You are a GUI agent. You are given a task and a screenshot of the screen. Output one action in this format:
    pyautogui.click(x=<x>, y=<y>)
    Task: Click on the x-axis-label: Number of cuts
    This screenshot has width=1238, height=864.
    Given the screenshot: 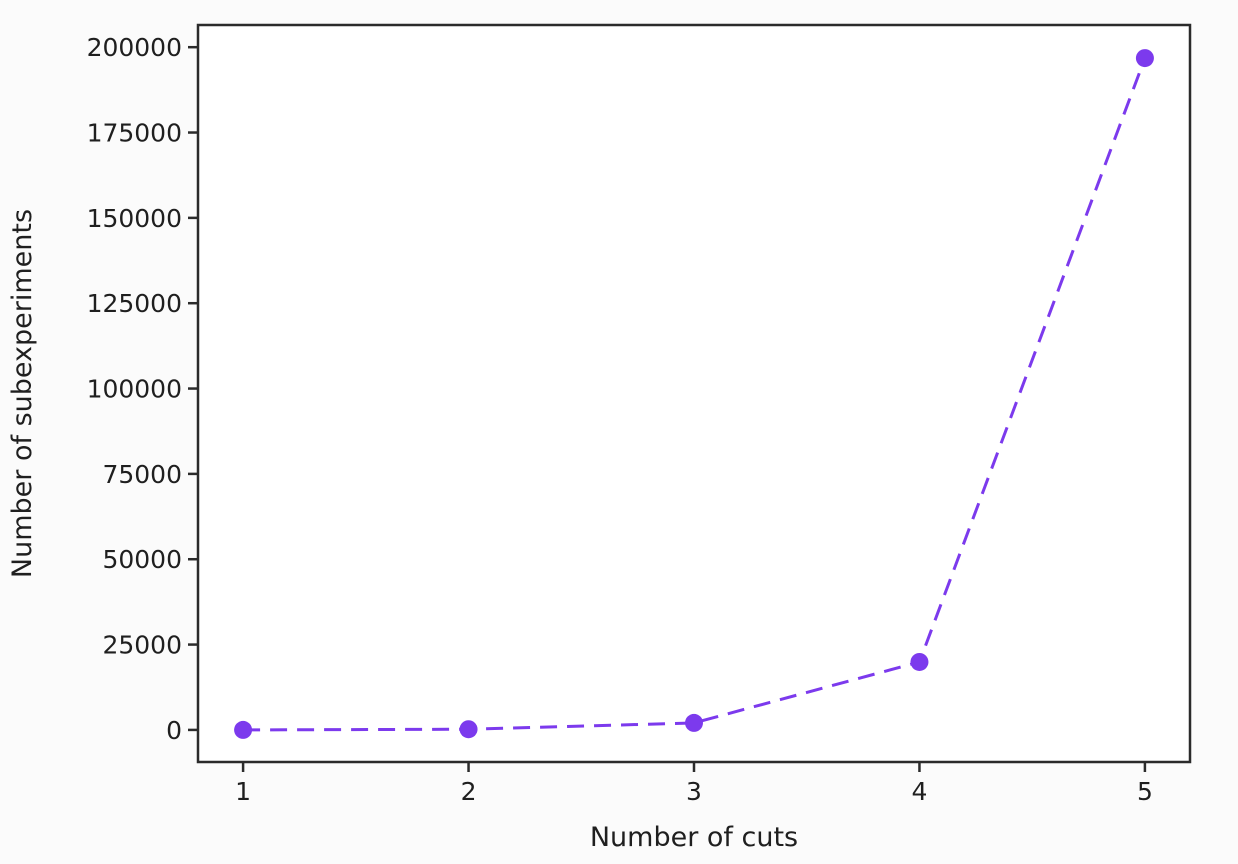 What is the action you would take?
    pyautogui.click(x=694, y=837)
    